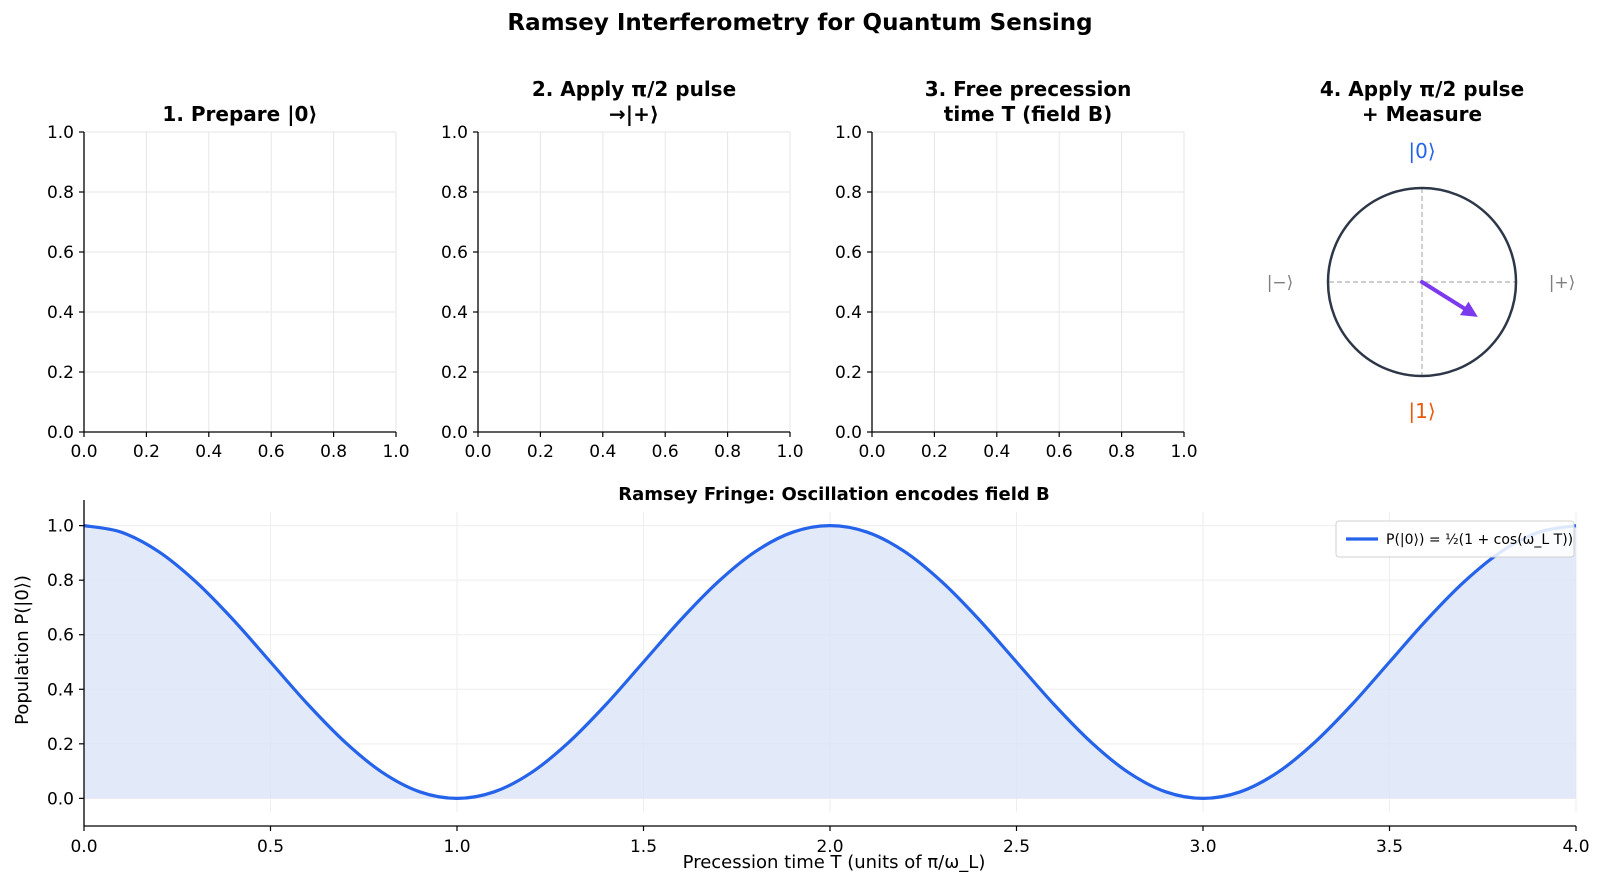  I want to click on chart-ytick-label: 0.2, so click(60, 745).